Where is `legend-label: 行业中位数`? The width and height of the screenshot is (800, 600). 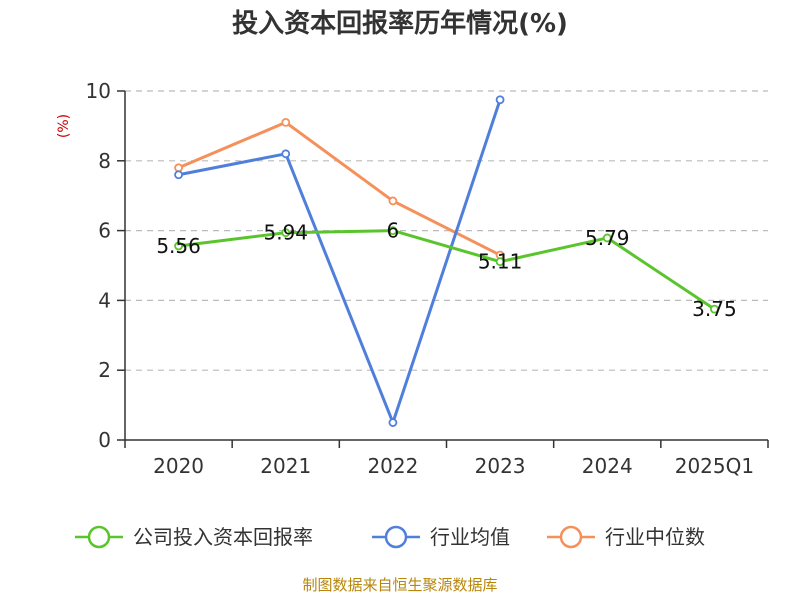
legend-label: 行业中位数 is located at coordinates (655, 537).